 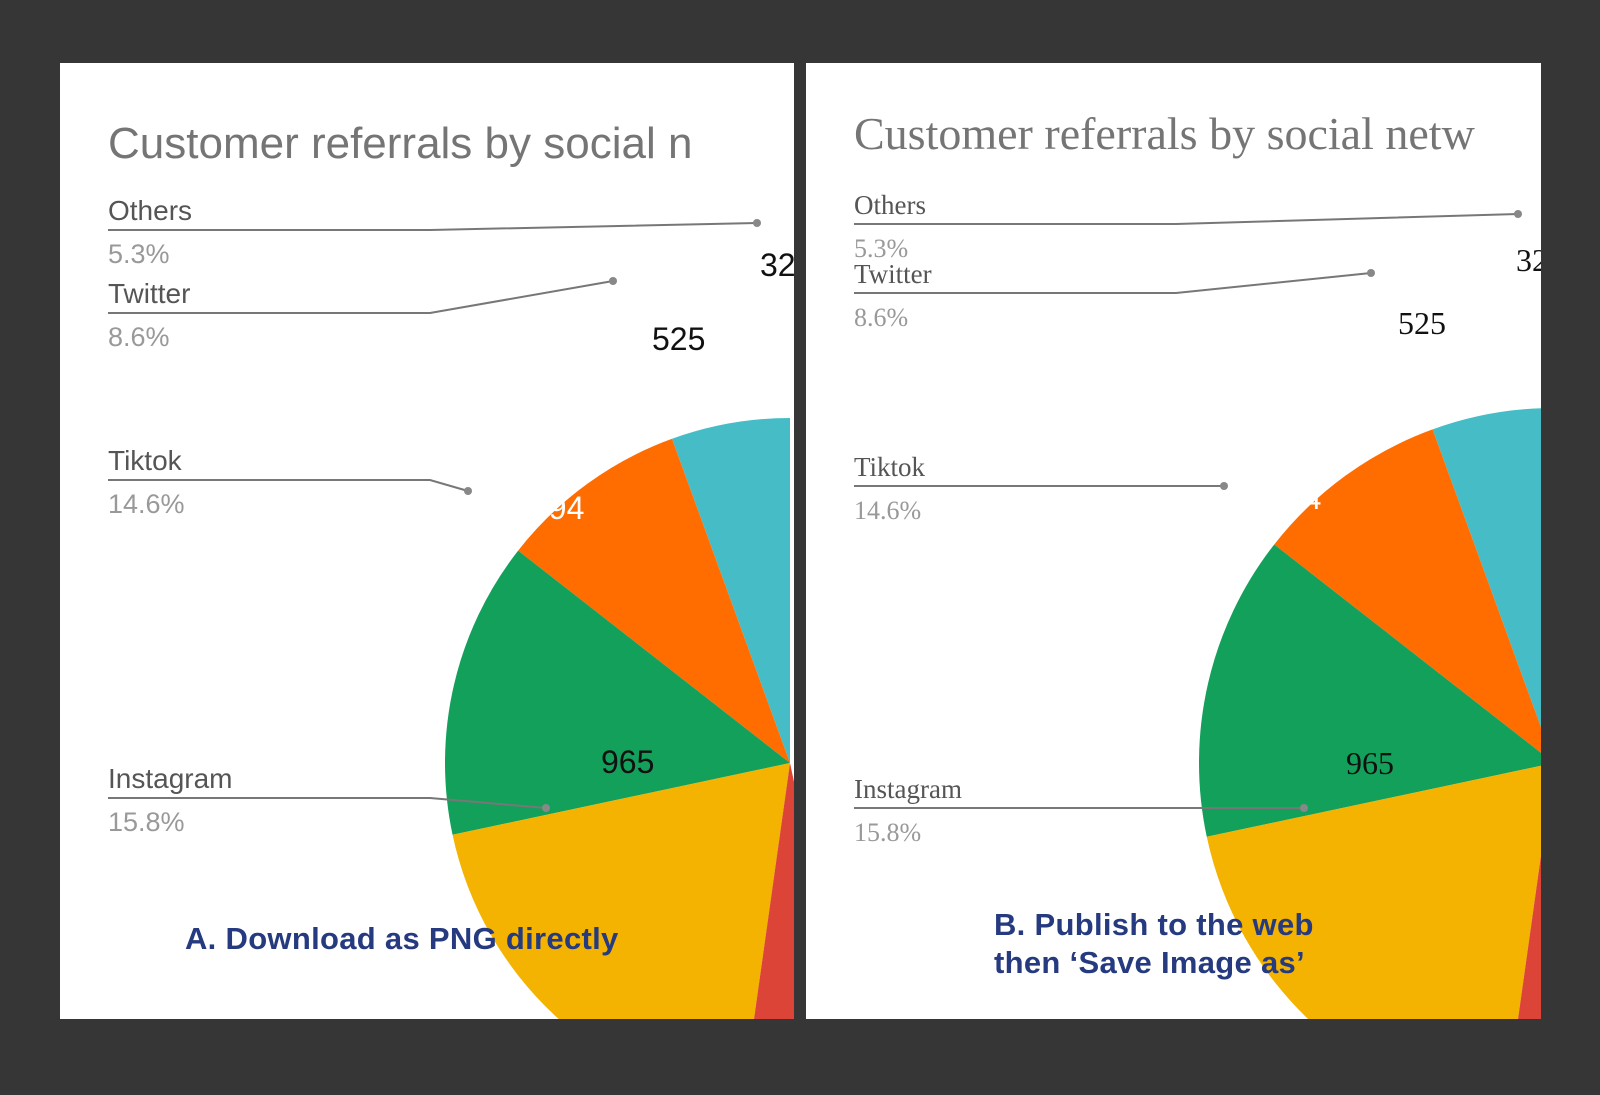 What do you see at coordinates (288, 485) in the screenshot?
I see `leader-line-tiktok` at bounding box center [288, 485].